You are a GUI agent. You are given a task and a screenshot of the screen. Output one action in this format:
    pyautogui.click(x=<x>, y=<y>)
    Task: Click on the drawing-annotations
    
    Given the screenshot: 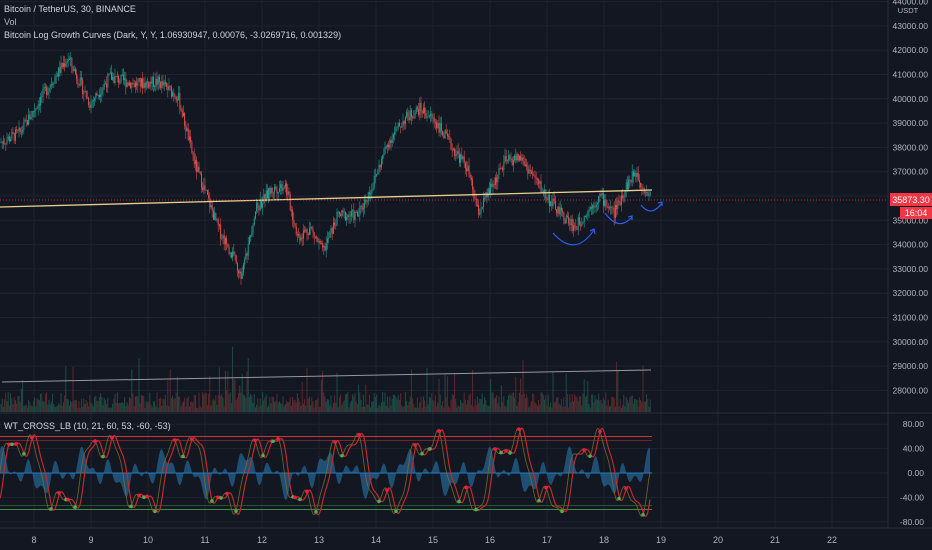 What is the action you would take?
    pyautogui.click(x=607, y=223)
    